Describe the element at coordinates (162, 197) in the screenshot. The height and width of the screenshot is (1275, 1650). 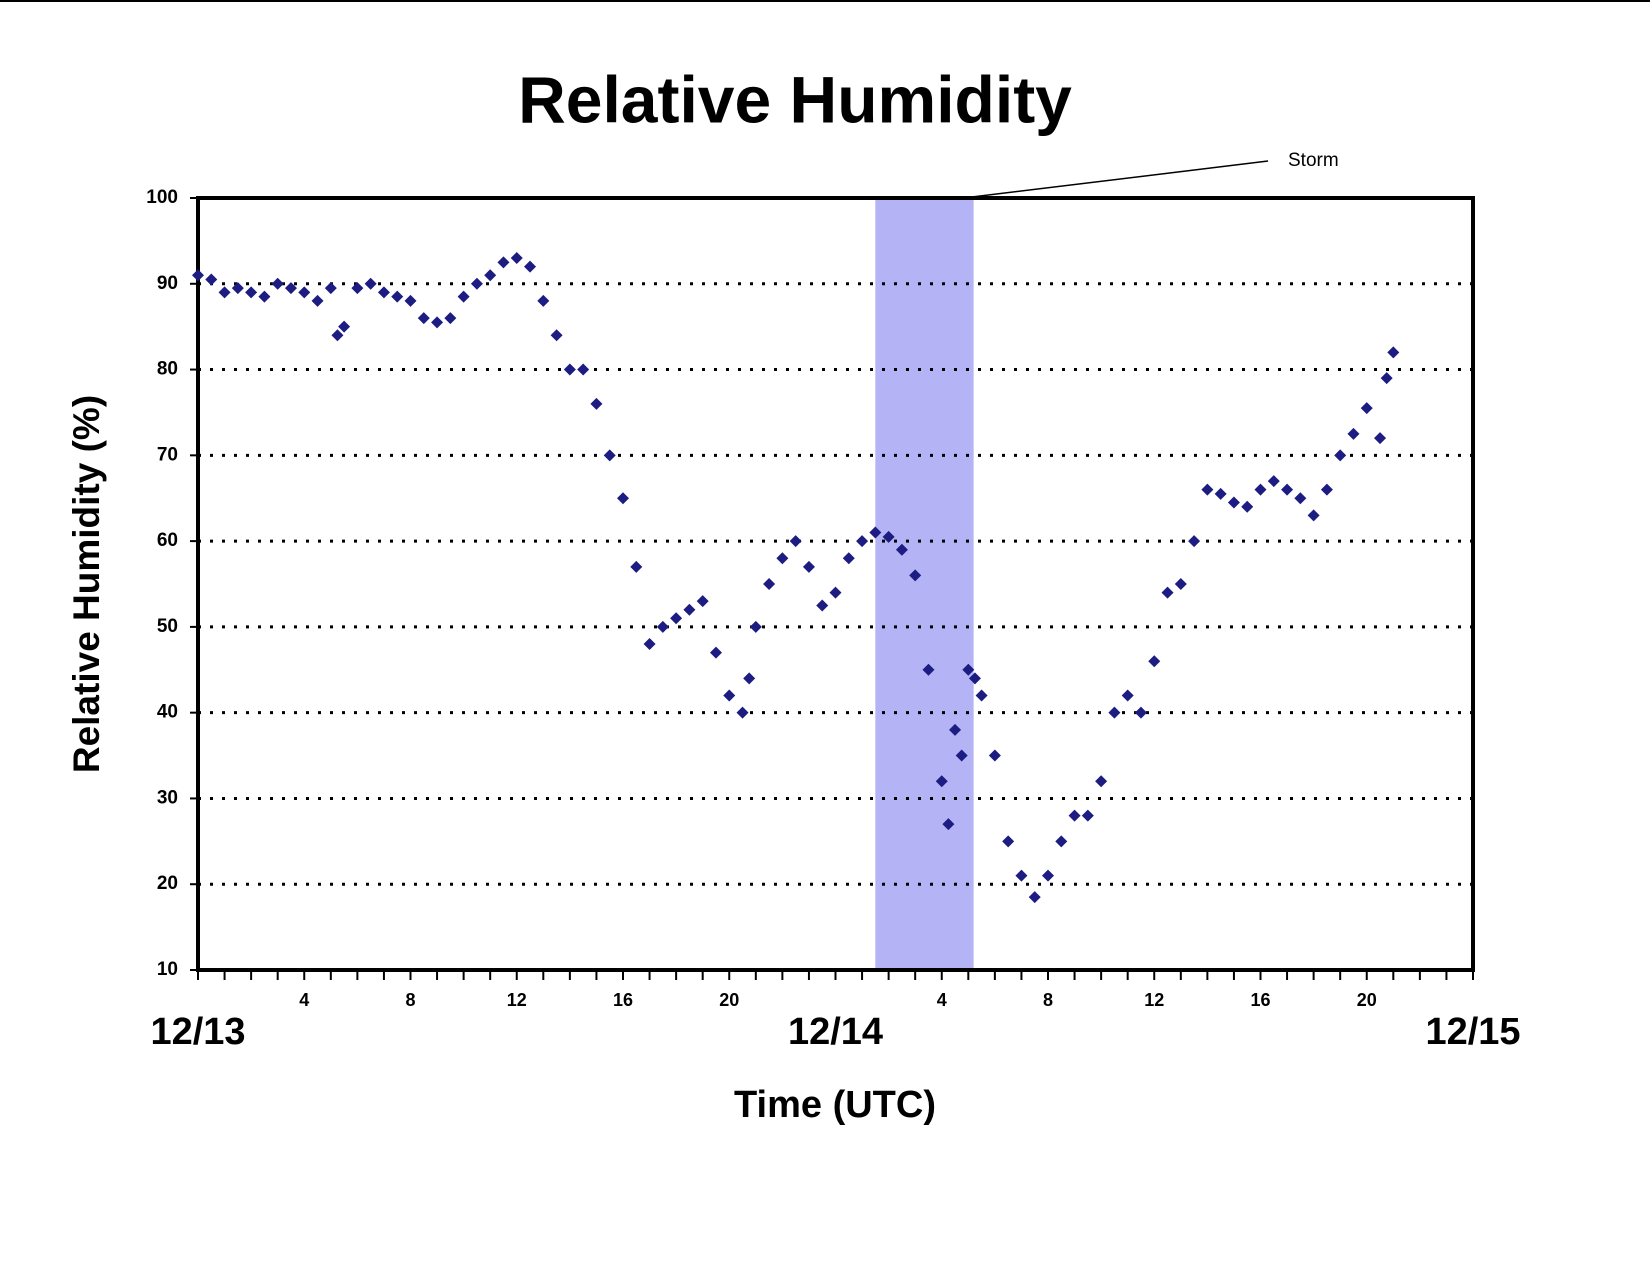
I see `y-tick-label: 100` at that location.